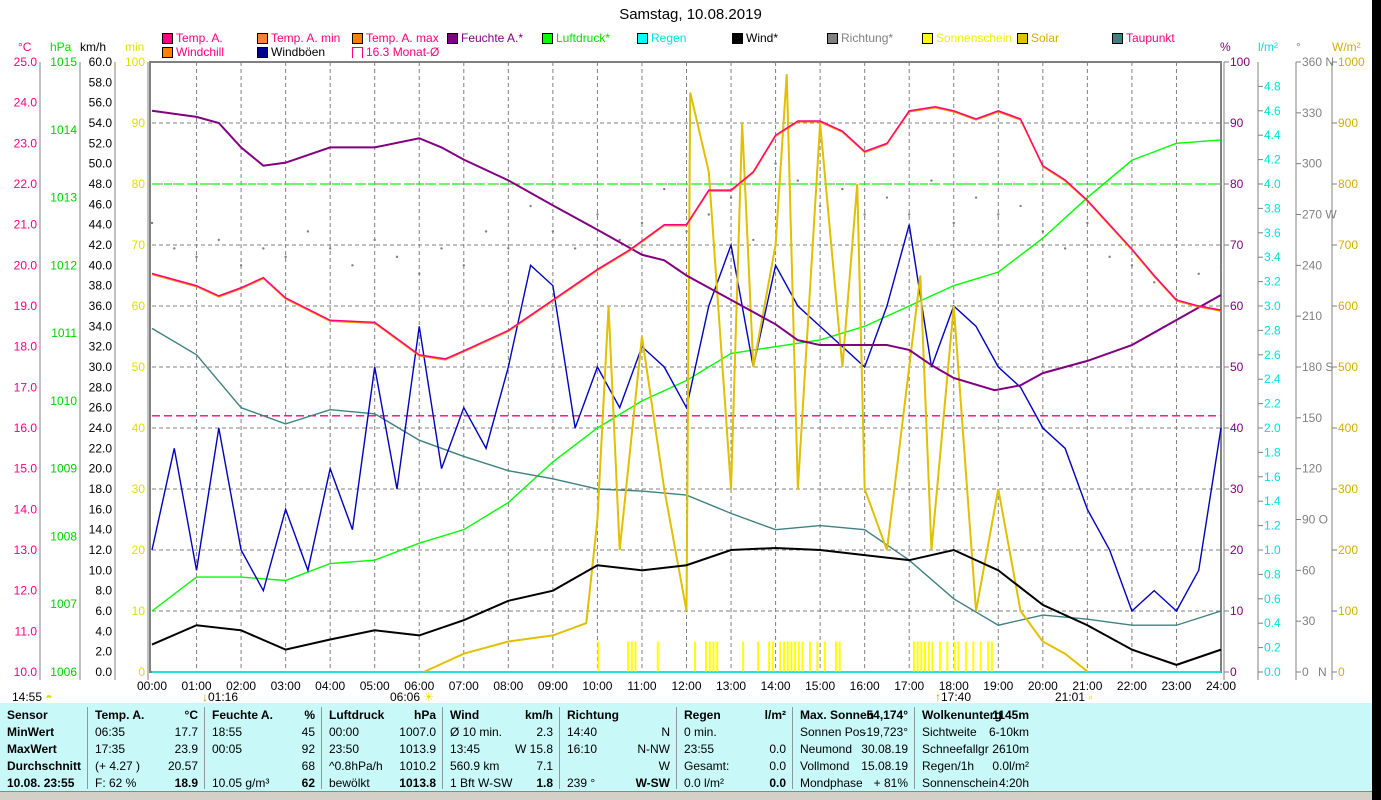 This screenshot has width=1381, height=800. I want to click on stats-label: Sensor, so click(27, 715).